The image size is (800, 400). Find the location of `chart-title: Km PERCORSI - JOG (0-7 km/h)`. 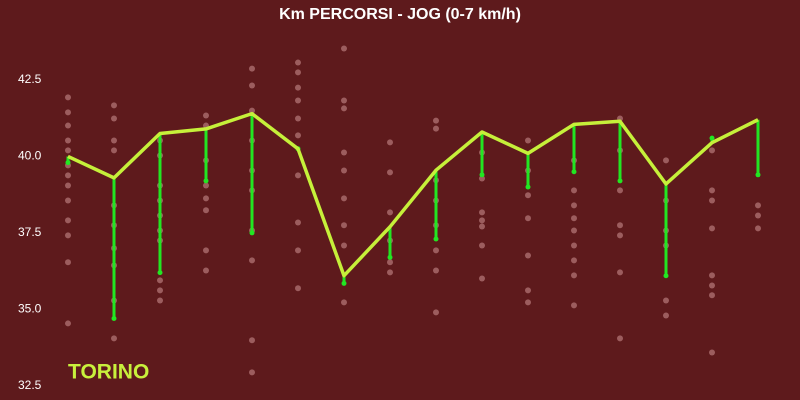

chart-title: Km PERCORSI - JOG (0-7 km/h) is located at coordinates (400, 14).